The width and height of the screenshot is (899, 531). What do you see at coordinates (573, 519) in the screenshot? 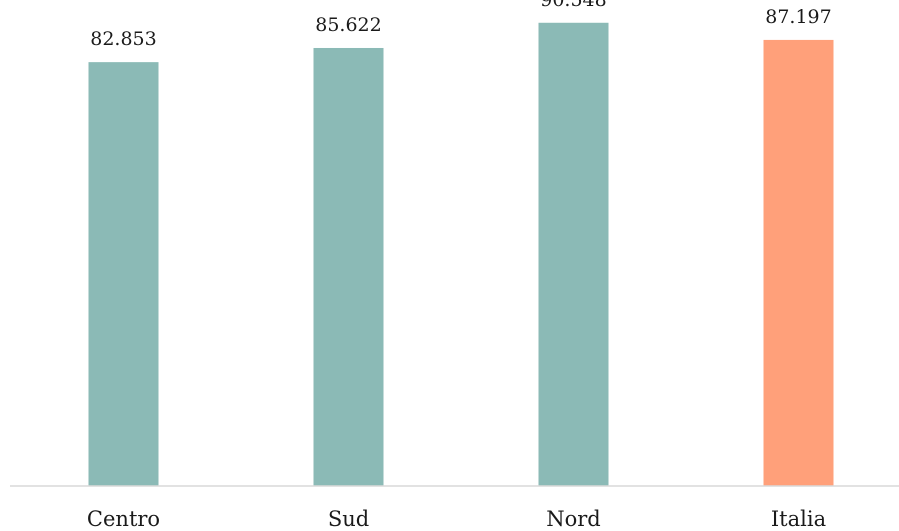
I see `x-tick-label-nord: Nord` at bounding box center [573, 519].